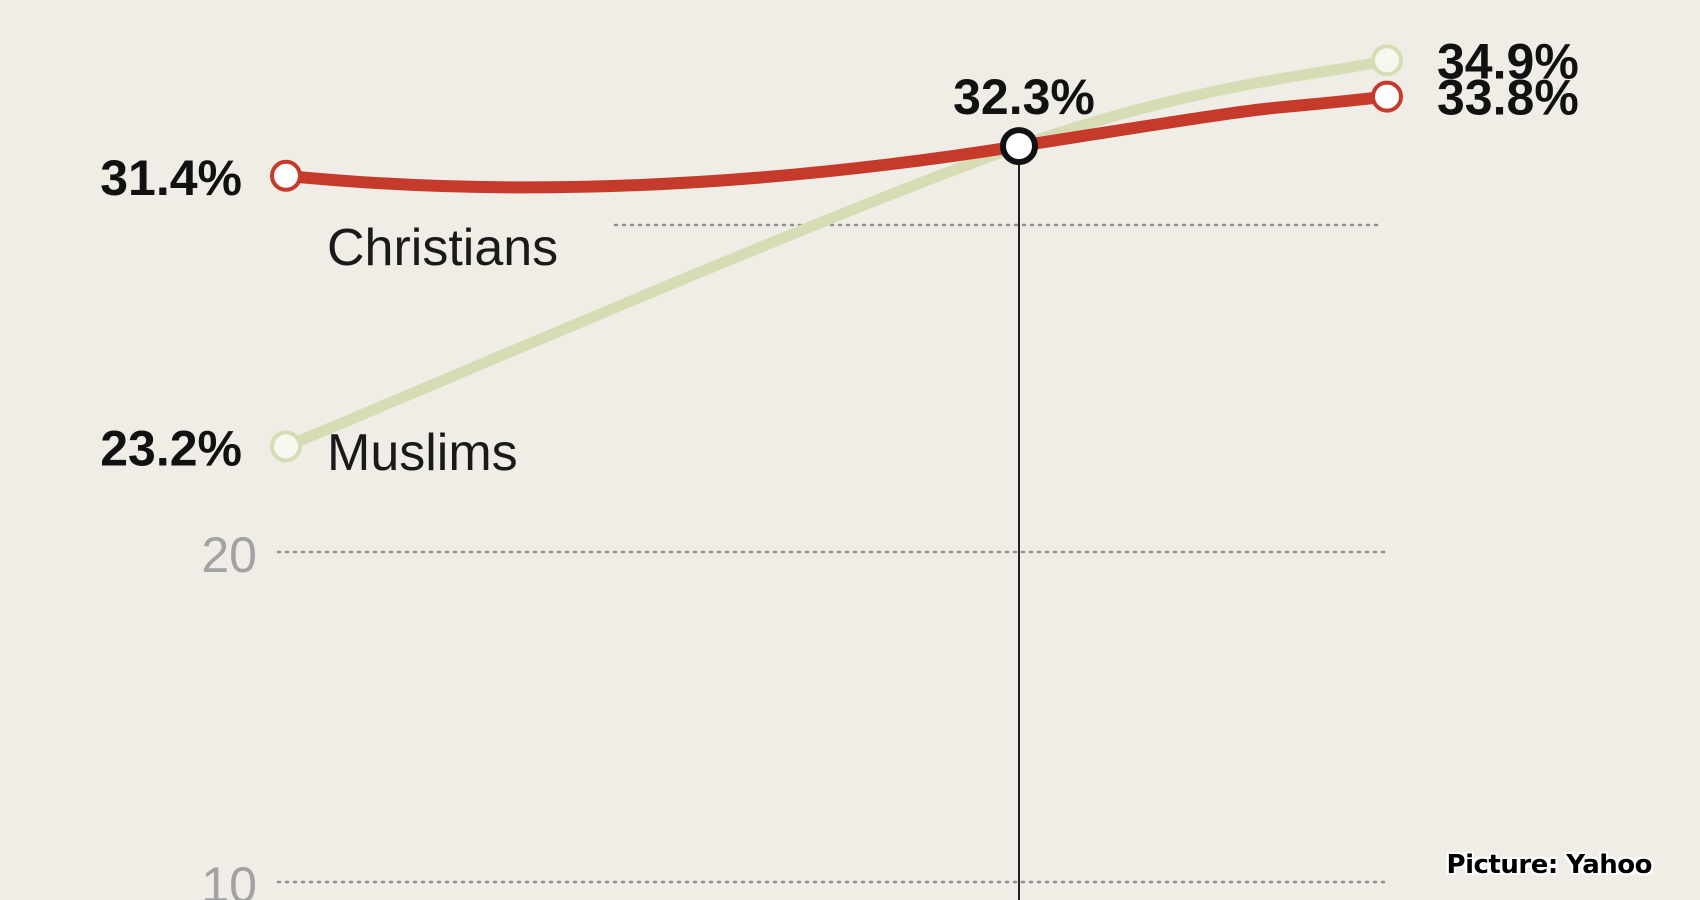 The image size is (1700, 900). I want to click on data-label-christians-0: 31.4%, so click(171, 178).